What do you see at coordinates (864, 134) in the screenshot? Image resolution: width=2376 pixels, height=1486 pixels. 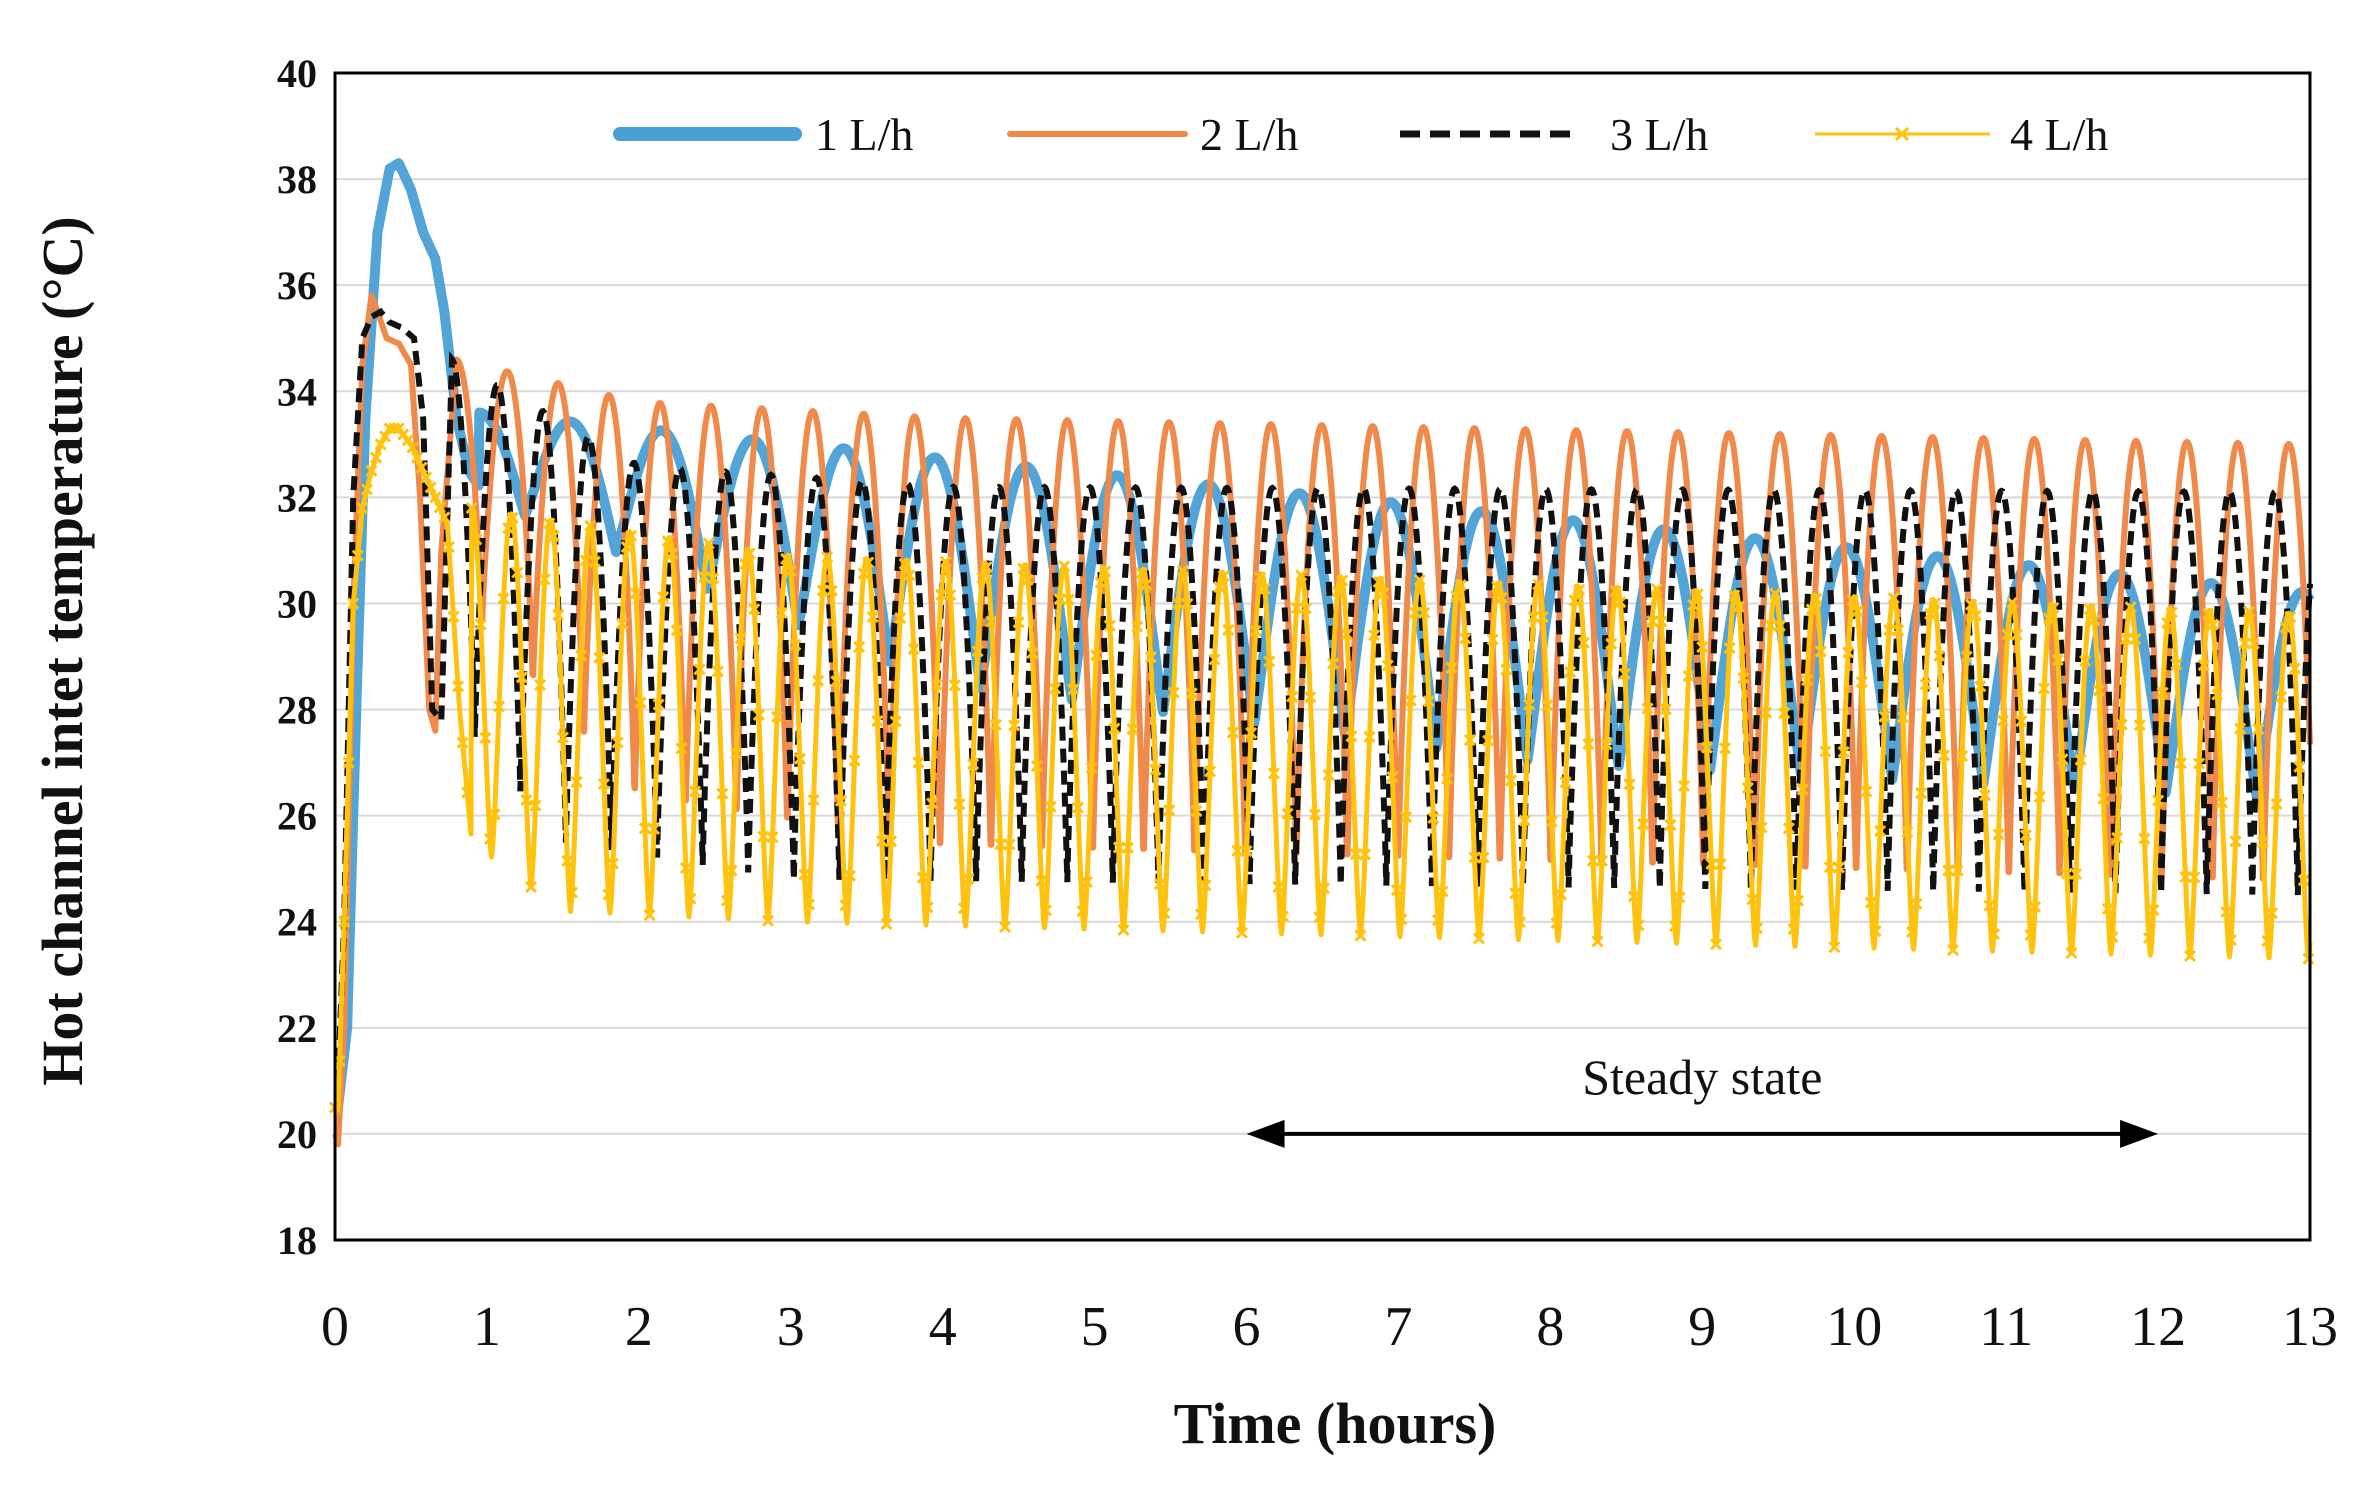 I see `legend-label-1-lh: 1 L/h` at bounding box center [864, 134].